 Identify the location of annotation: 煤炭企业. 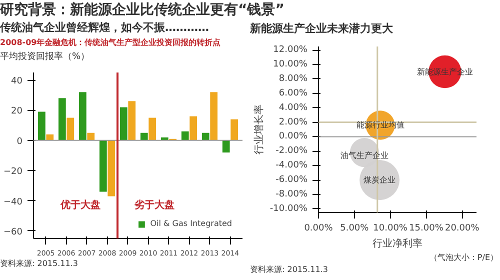
(380, 180).